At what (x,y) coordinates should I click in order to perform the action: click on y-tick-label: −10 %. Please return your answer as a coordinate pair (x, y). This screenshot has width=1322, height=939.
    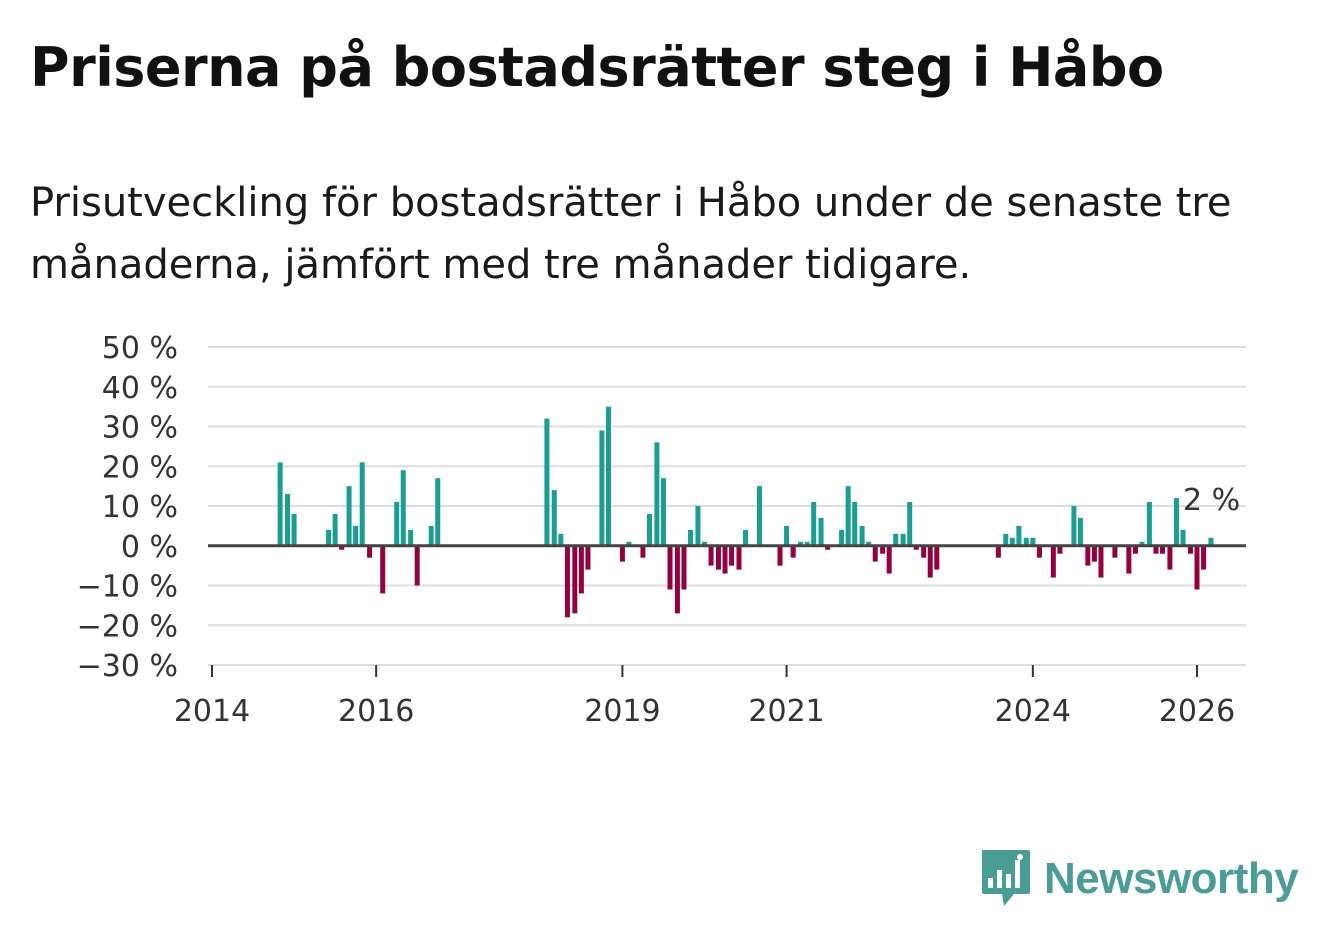
    Looking at the image, I should click on (127, 587).